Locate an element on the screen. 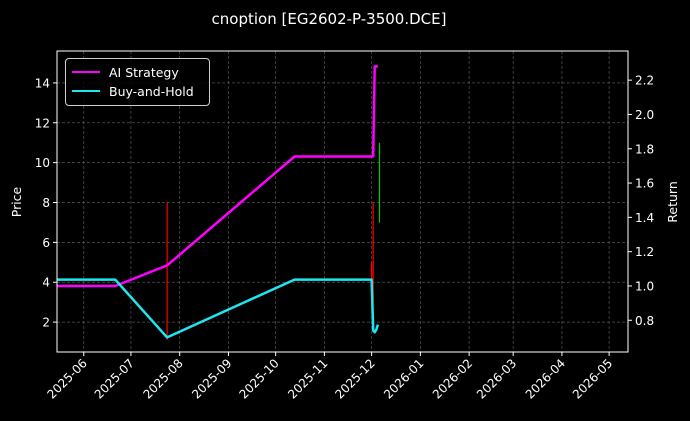 The image size is (690, 421). legend-label-ai-strategy: AI Strategy is located at coordinates (144, 72).